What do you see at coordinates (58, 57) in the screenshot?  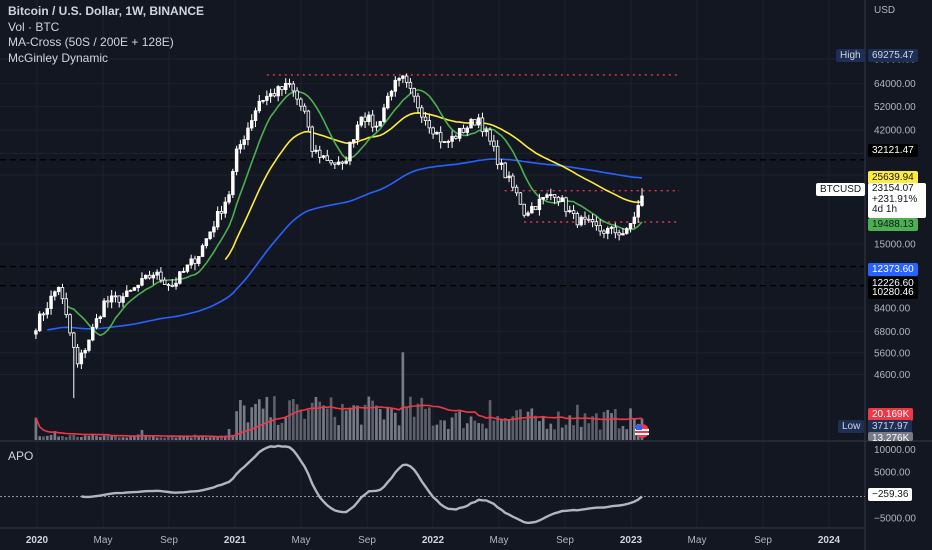 I see `mcginley-indicator-label: McGinley Dynamic` at bounding box center [58, 57].